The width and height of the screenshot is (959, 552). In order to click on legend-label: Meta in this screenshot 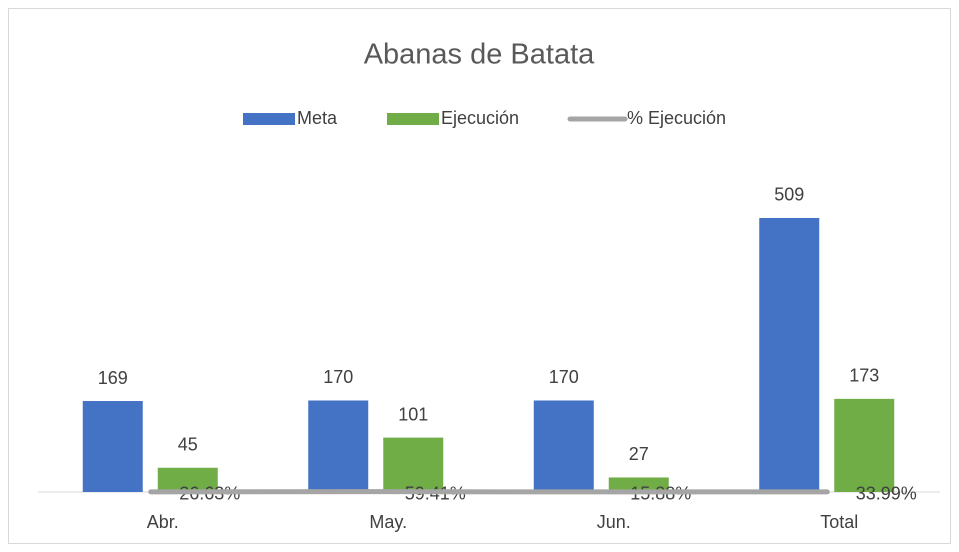, I will do `click(317, 118)`.